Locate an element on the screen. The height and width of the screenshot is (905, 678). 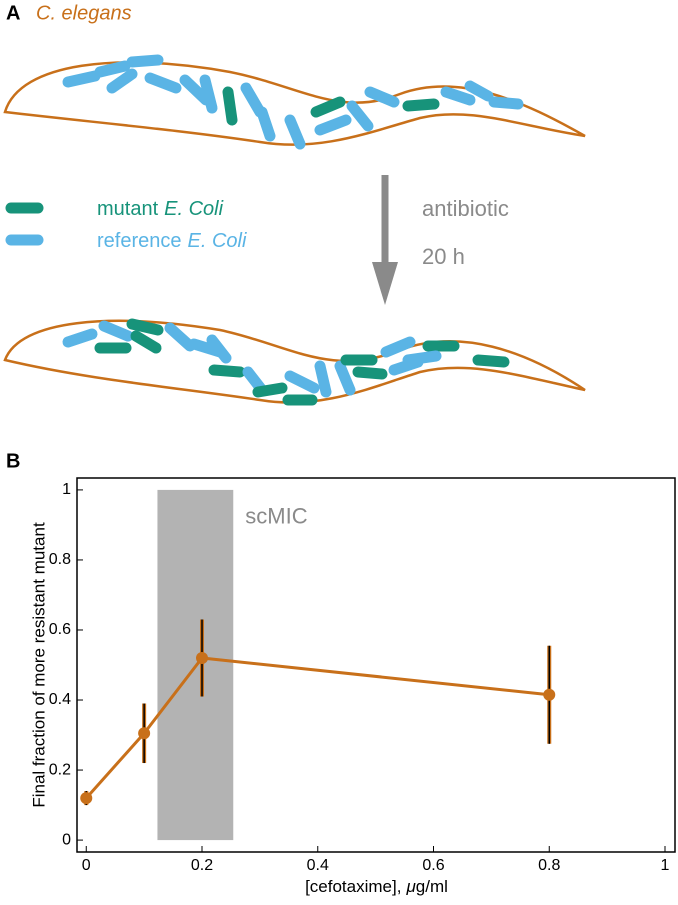
x-tick-label: 0 is located at coordinates (86, 865).